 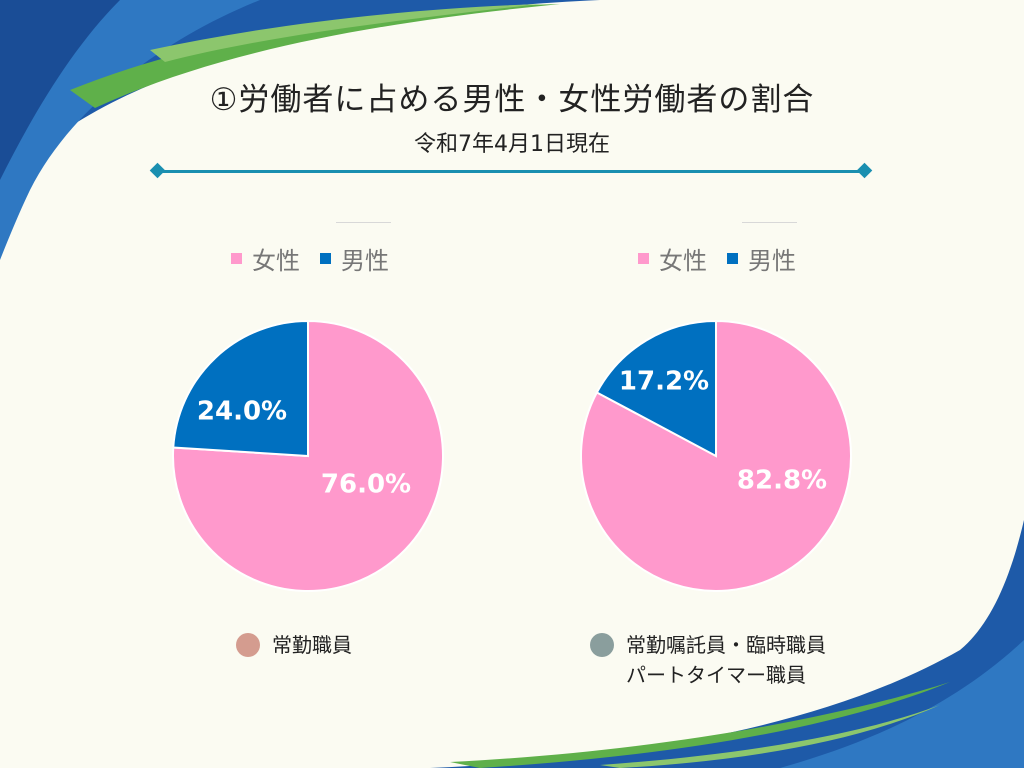 I want to click on legend-left: 女性 男性, so click(x=320, y=258).